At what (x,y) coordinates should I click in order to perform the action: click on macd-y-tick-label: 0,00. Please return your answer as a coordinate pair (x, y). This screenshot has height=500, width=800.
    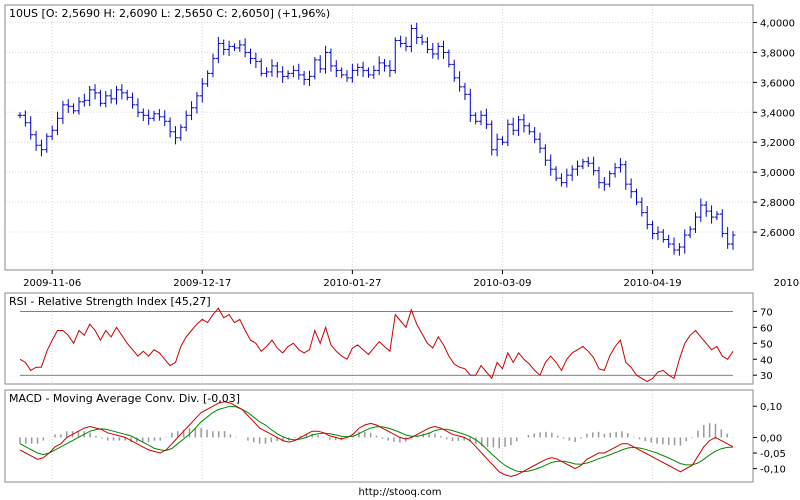
    Looking at the image, I should click on (771, 438).